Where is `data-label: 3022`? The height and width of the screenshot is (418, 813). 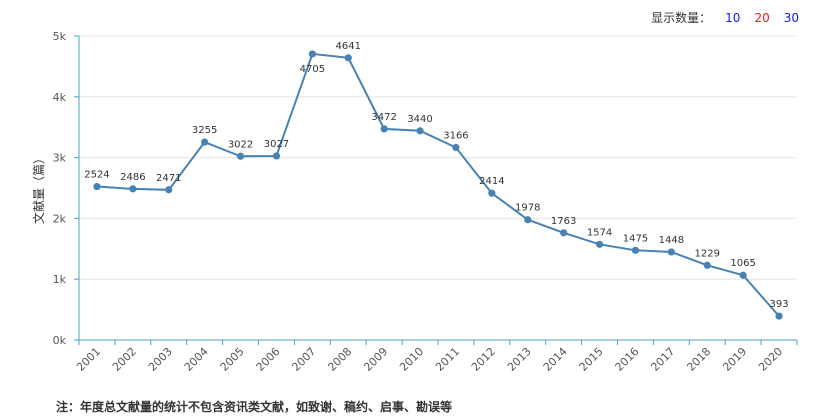
data-label: 3022 is located at coordinates (240, 144).